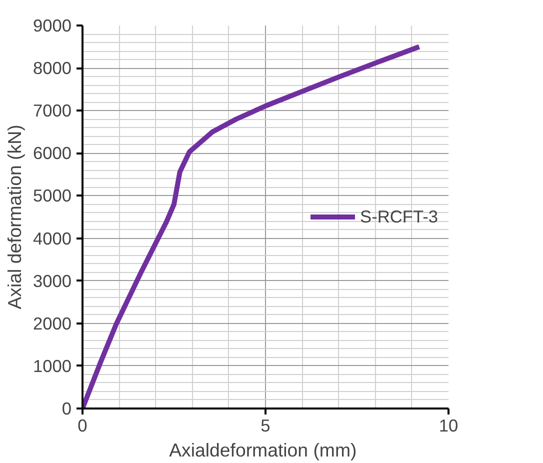 This screenshot has height=463, width=543. Describe the element at coordinates (52, 238) in the screenshot. I see `y-tick-label: 4000` at that location.